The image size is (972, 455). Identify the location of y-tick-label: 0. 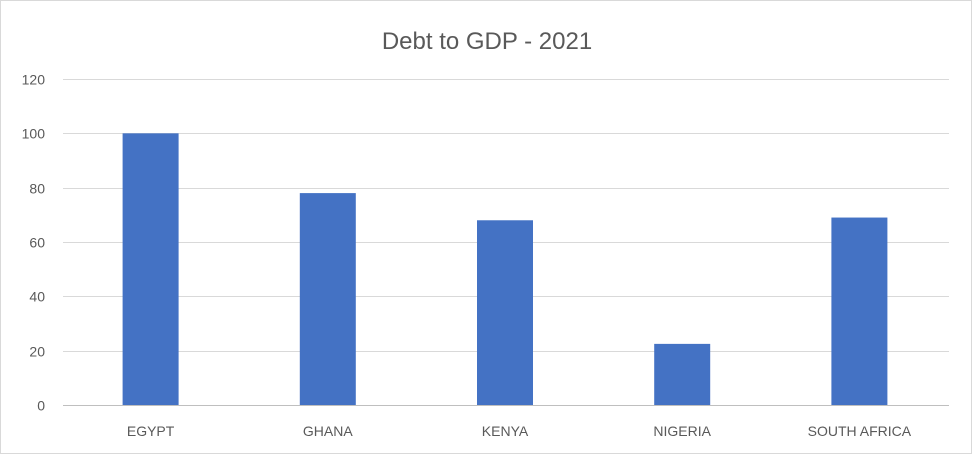
(41, 406).